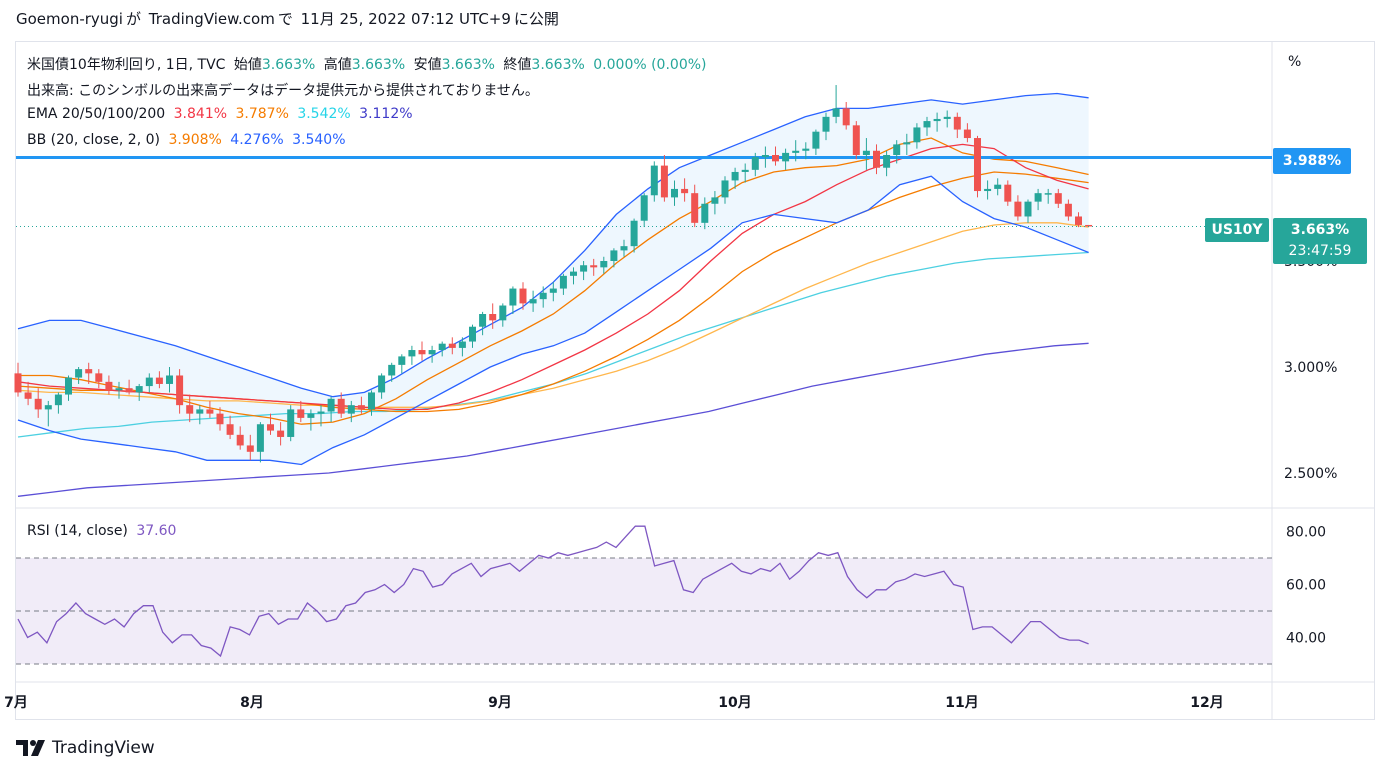 This screenshot has width=1389, height=774. Describe the element at coordinates (252, 703) in the screenshot. I see `time-axis-label: 8月` at that location.